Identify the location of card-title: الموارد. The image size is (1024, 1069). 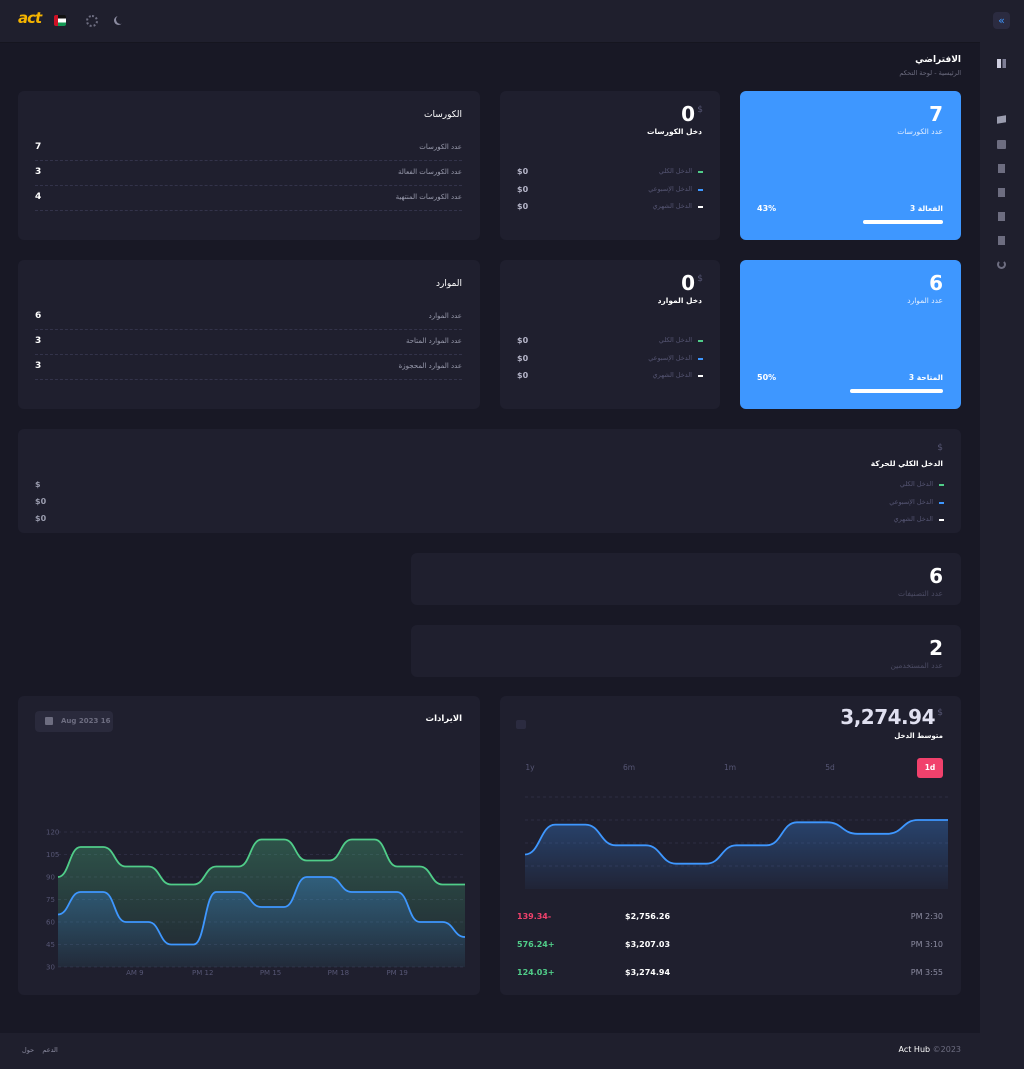
(449, 284).